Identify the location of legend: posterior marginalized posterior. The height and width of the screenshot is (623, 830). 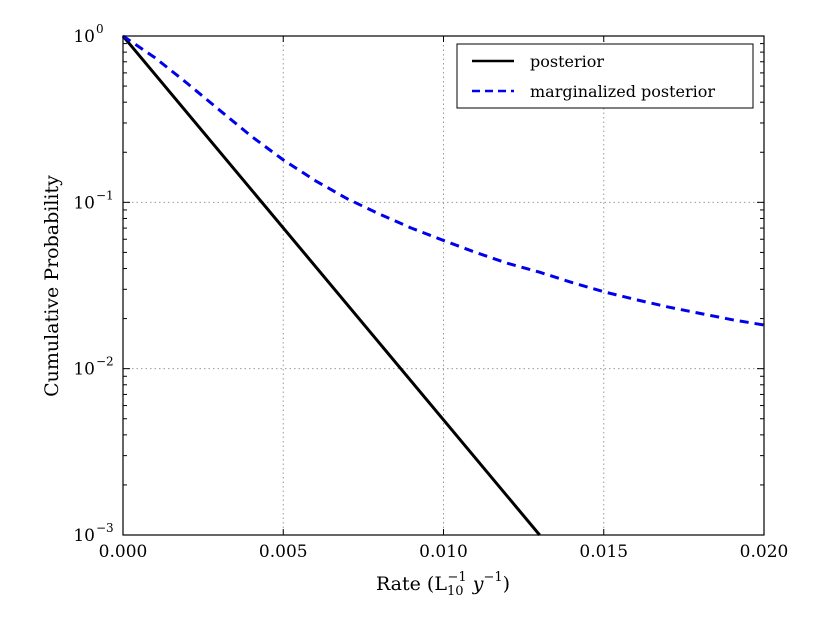
(605, 76).